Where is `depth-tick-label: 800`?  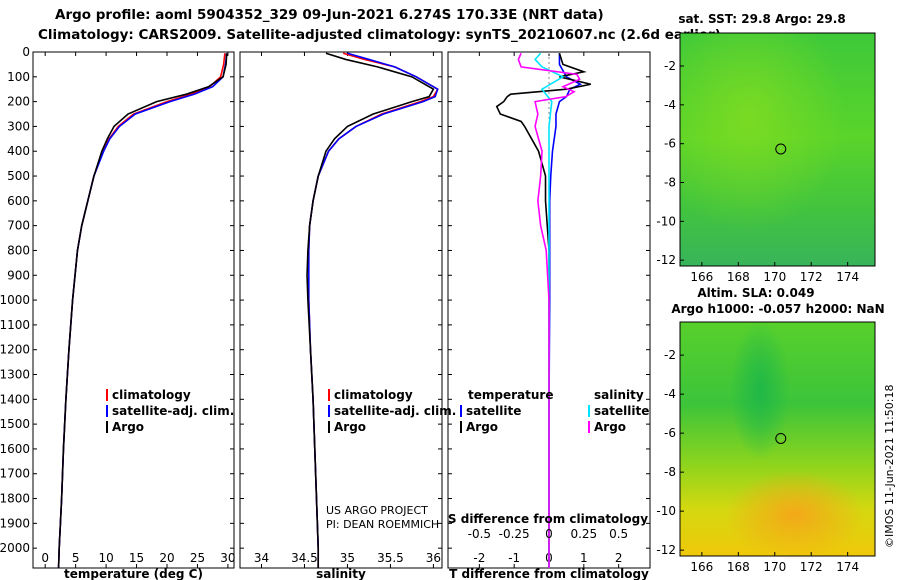
depth-tick-label: 800 is located at coordinates (18, 250).